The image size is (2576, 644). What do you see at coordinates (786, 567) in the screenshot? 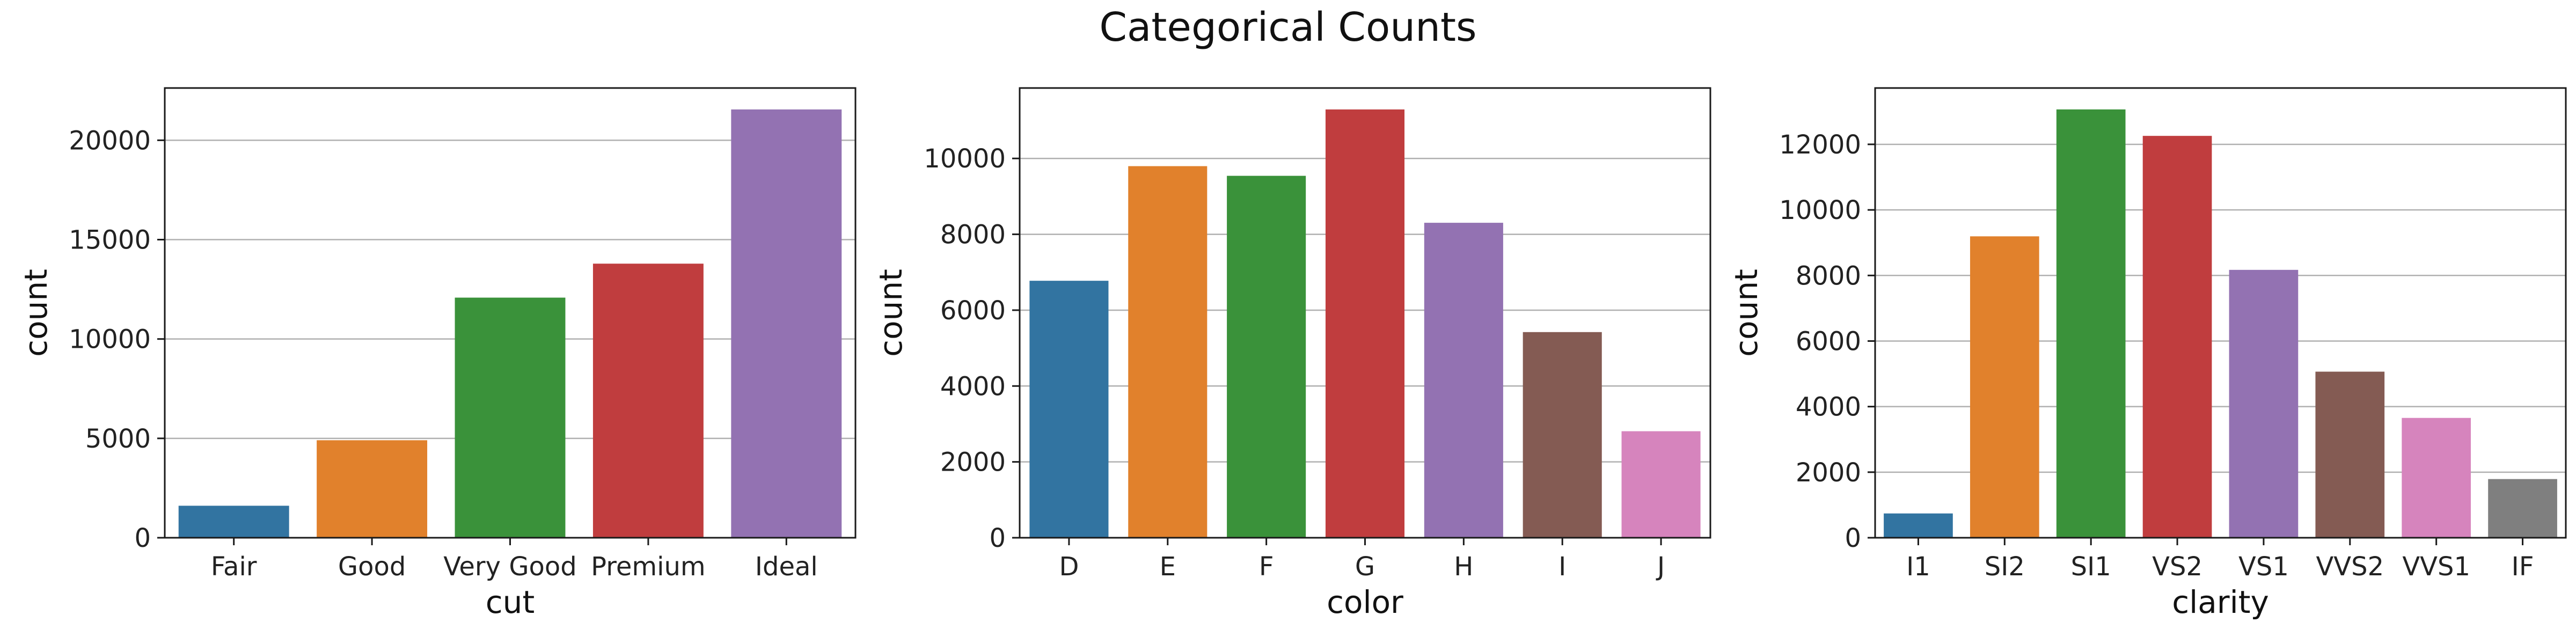
I see `x-tick-label: Ideal` at bounding box center [786, 567].